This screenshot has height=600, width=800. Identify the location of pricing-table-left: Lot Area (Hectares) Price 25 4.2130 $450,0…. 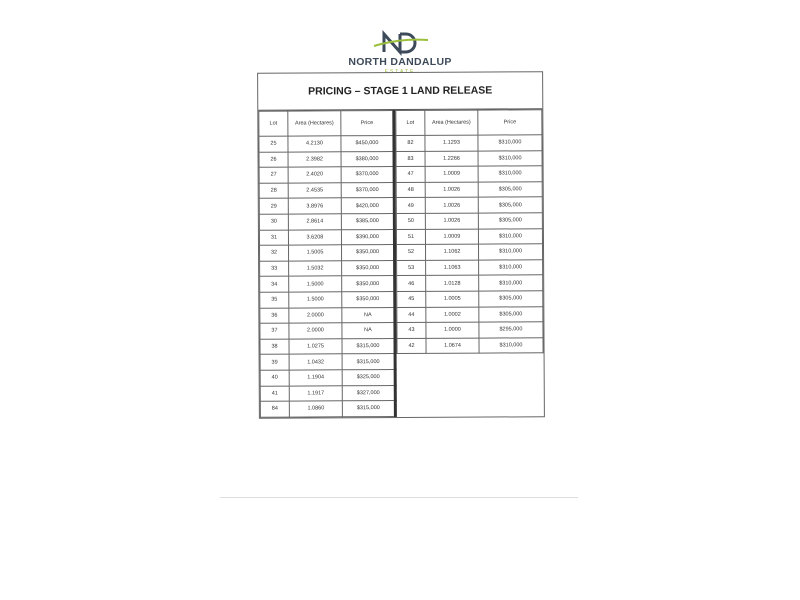
(327, 264).